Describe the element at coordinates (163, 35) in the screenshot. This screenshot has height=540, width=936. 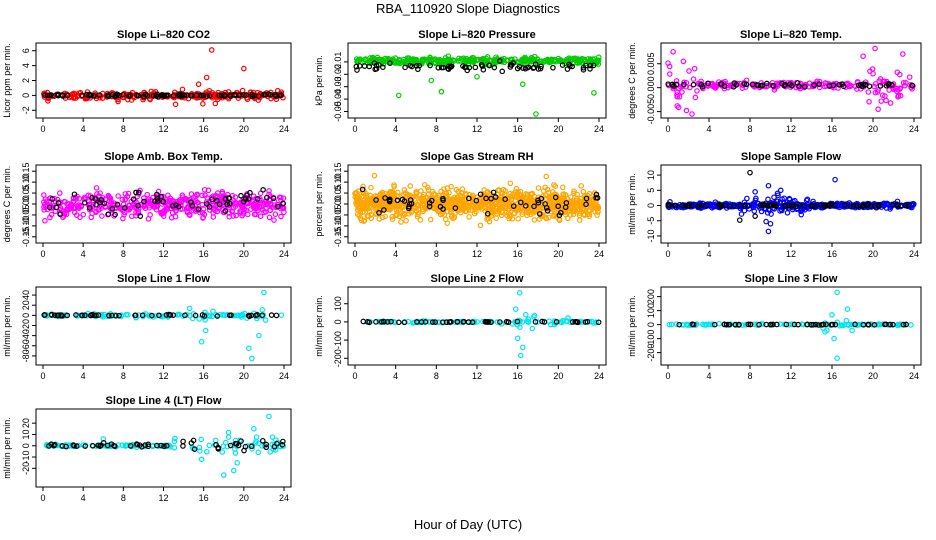
I see `chart-title: Slope Li–820 CO2` at that location.